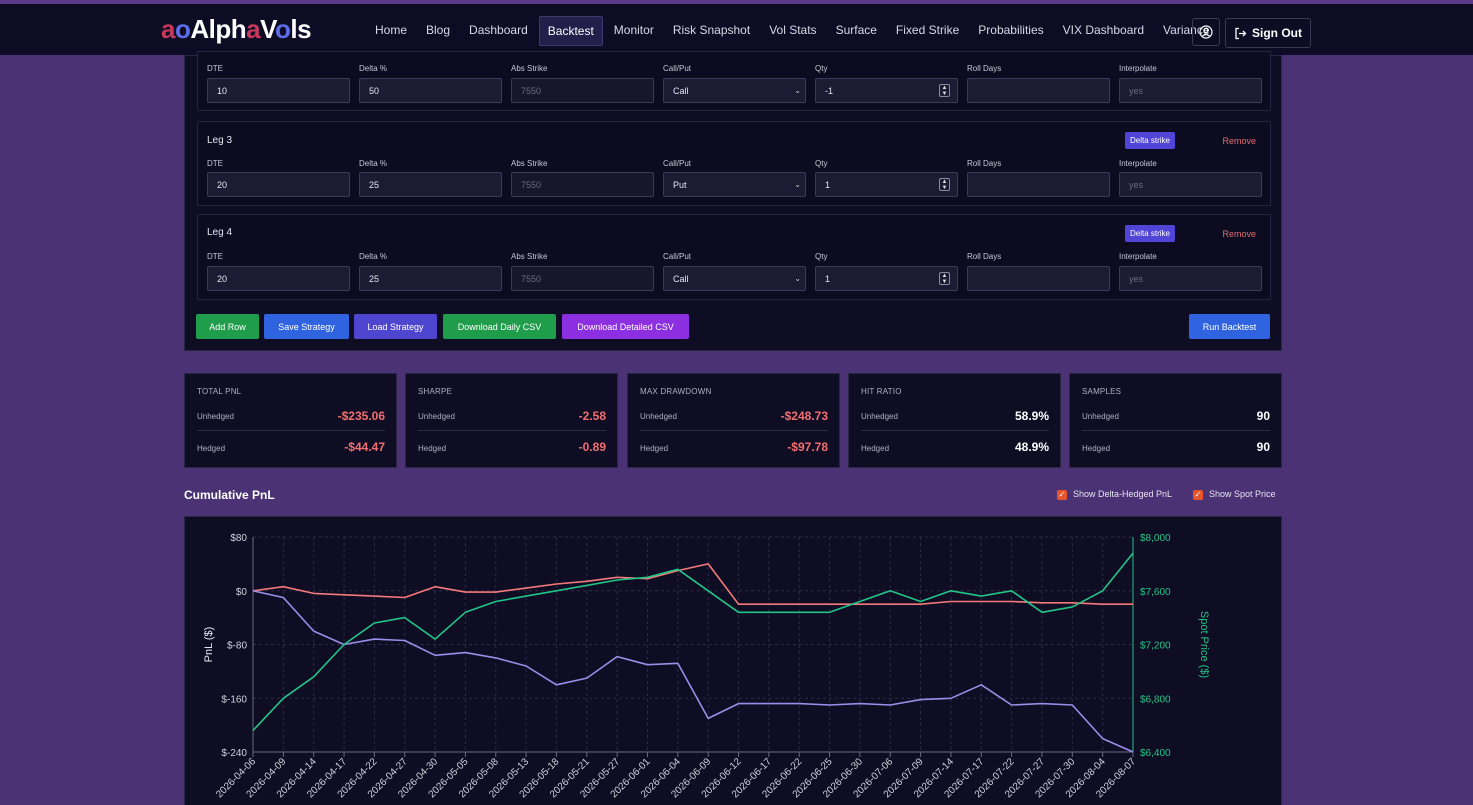  Describe the element at coordinates (1263, 416) in the screenshot. I see `unhedged-value: 90` at that location.